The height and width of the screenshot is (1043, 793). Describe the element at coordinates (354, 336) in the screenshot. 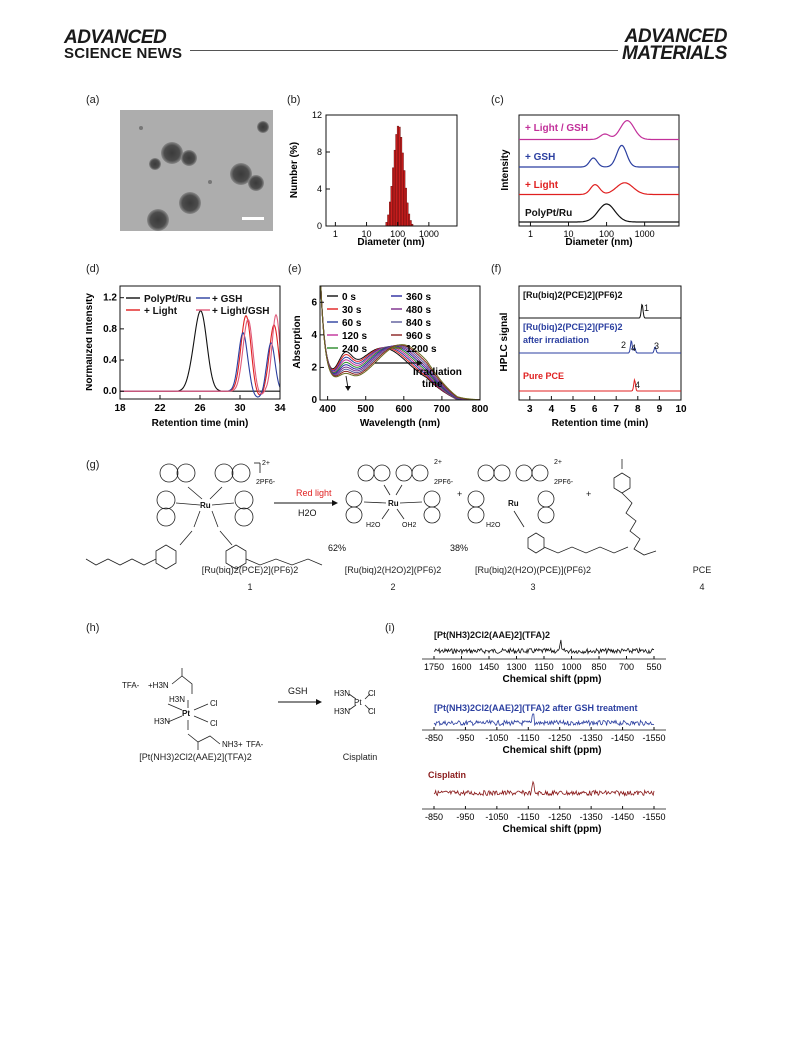

I see `e-legend-label: 120 s` at that location.